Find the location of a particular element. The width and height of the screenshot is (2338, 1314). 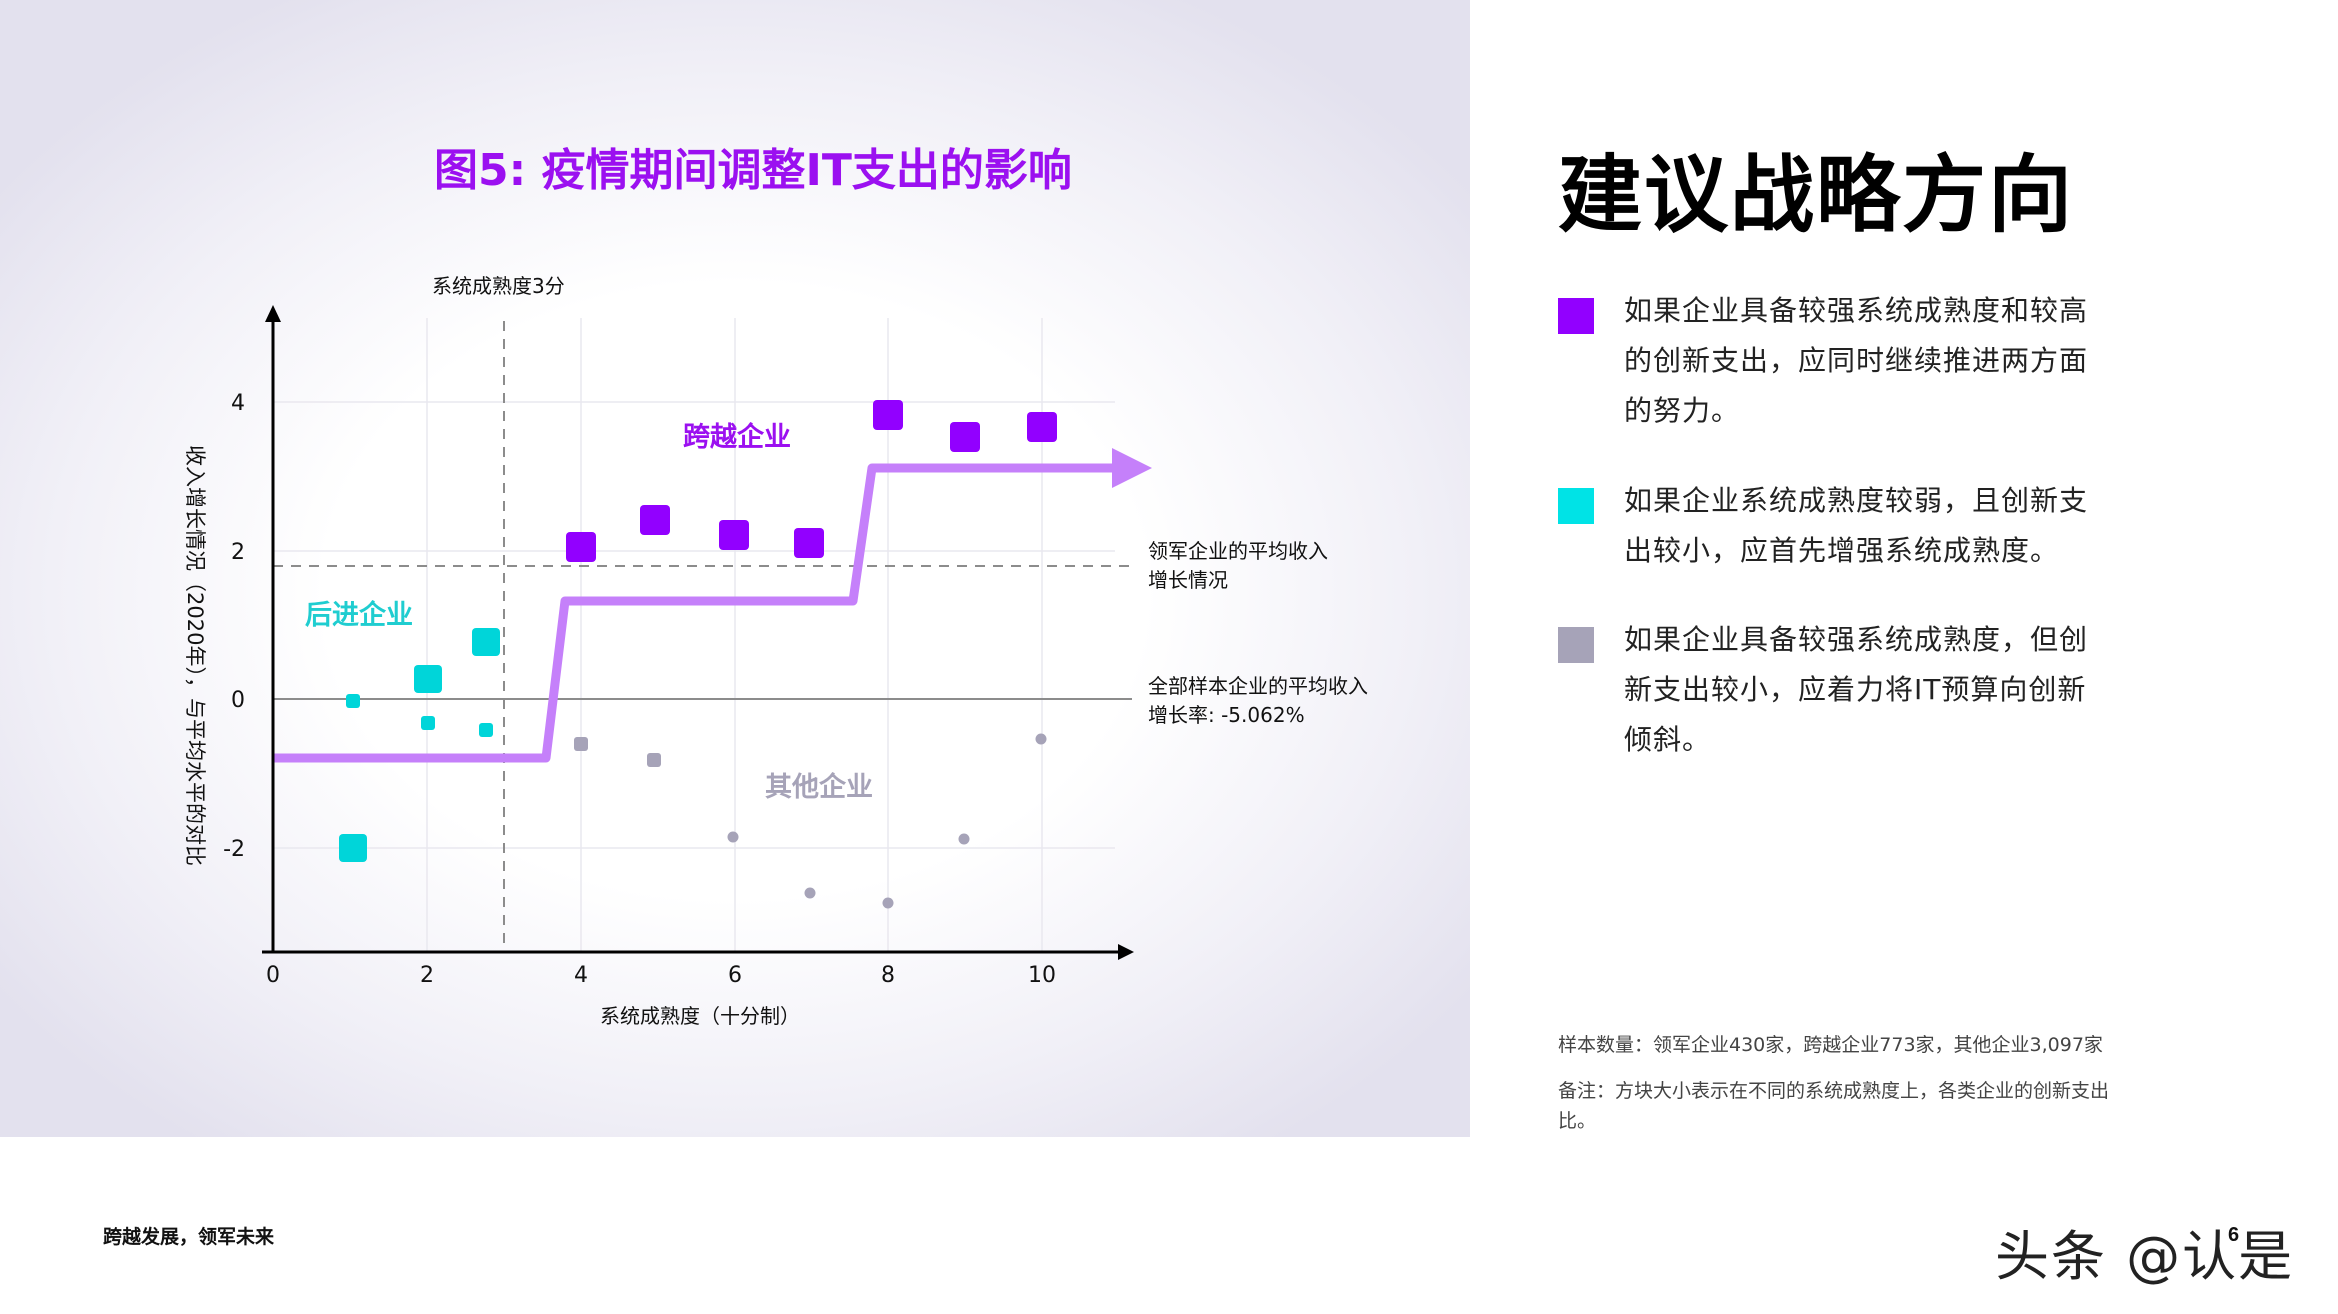

x-tick: 4 is located at coordinates (581, 975).